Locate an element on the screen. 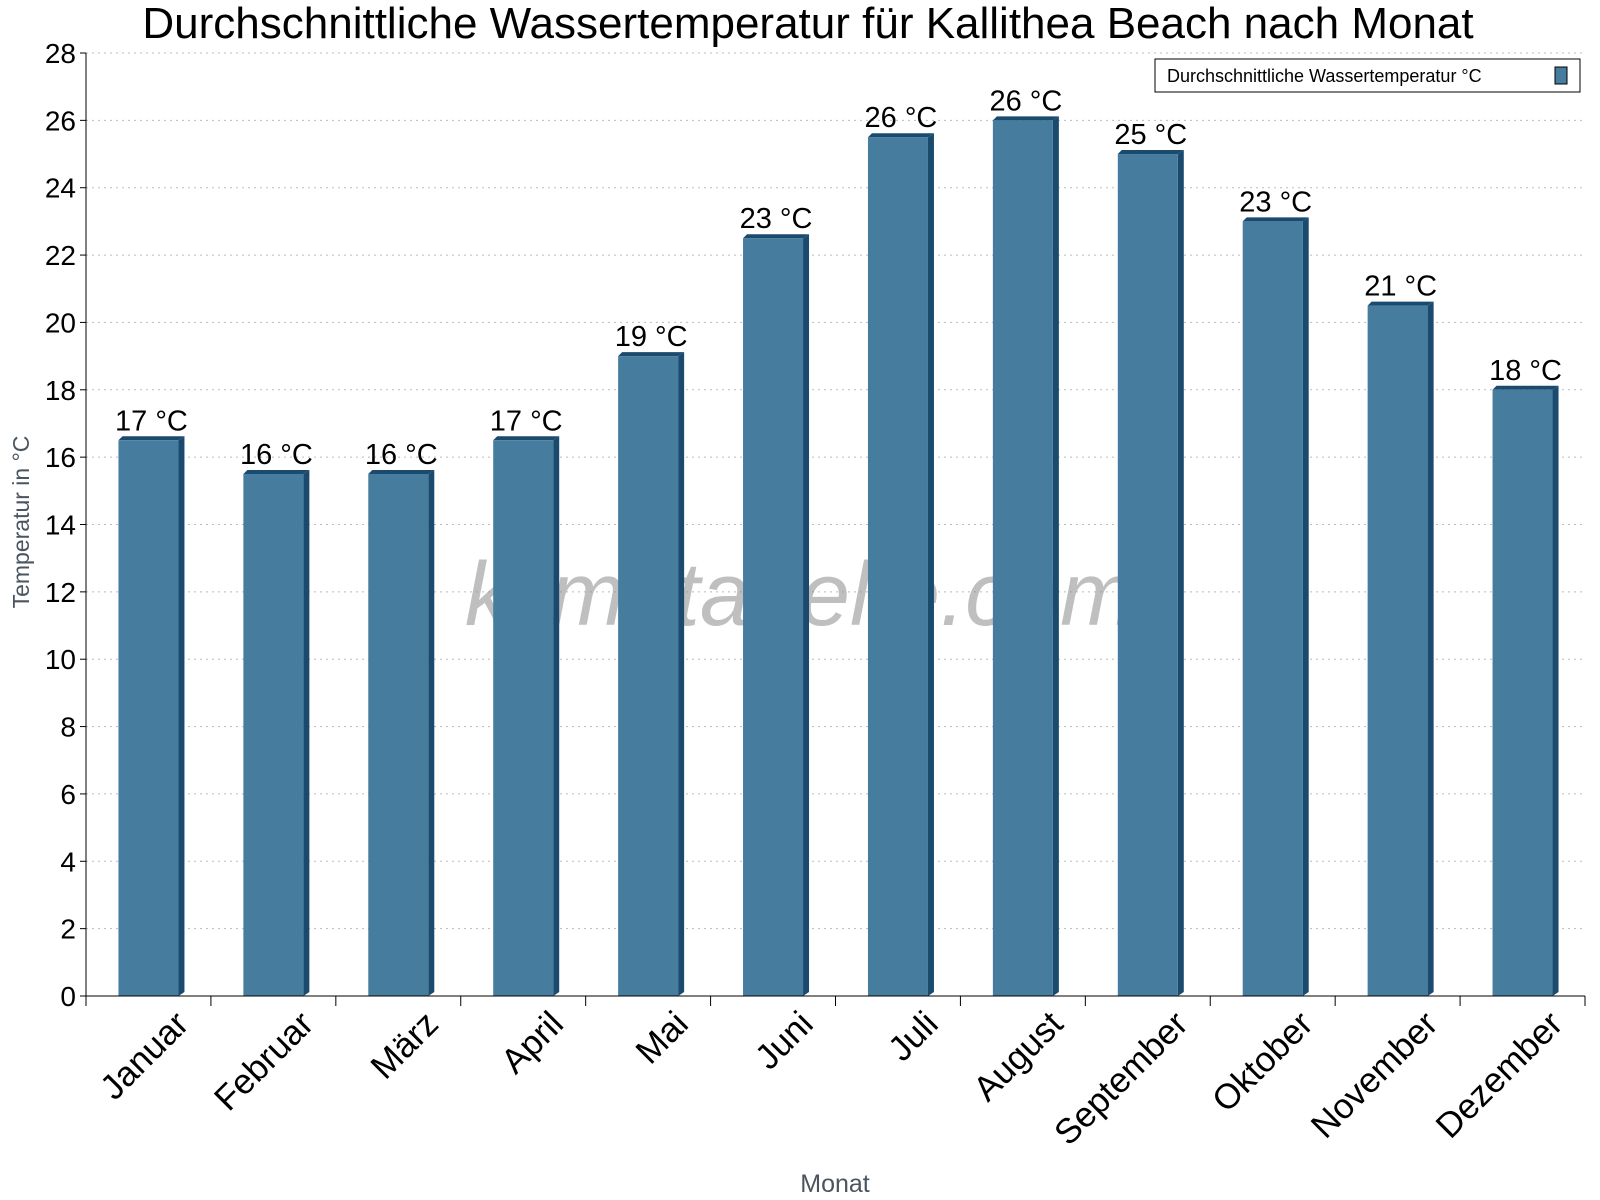 Image resolution: width=1600 pixels, height=1200 pixels. x-tick-label: Dezember is located at coordinates (1499, 1075).